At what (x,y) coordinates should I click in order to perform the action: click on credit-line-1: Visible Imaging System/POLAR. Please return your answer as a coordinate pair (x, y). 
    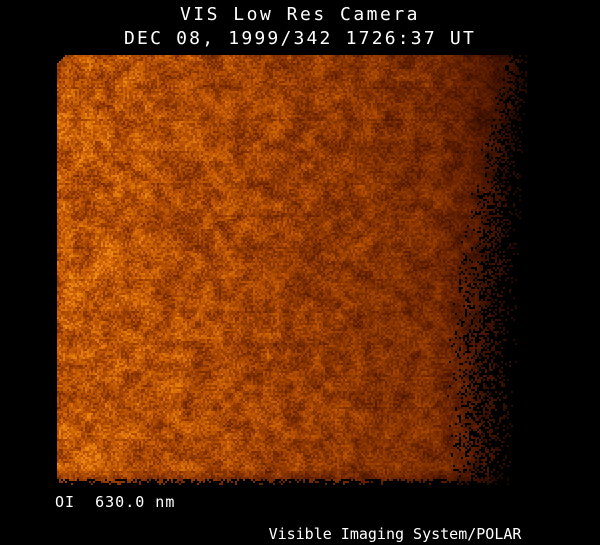
    Looking at the image, I should click on (395, 534).